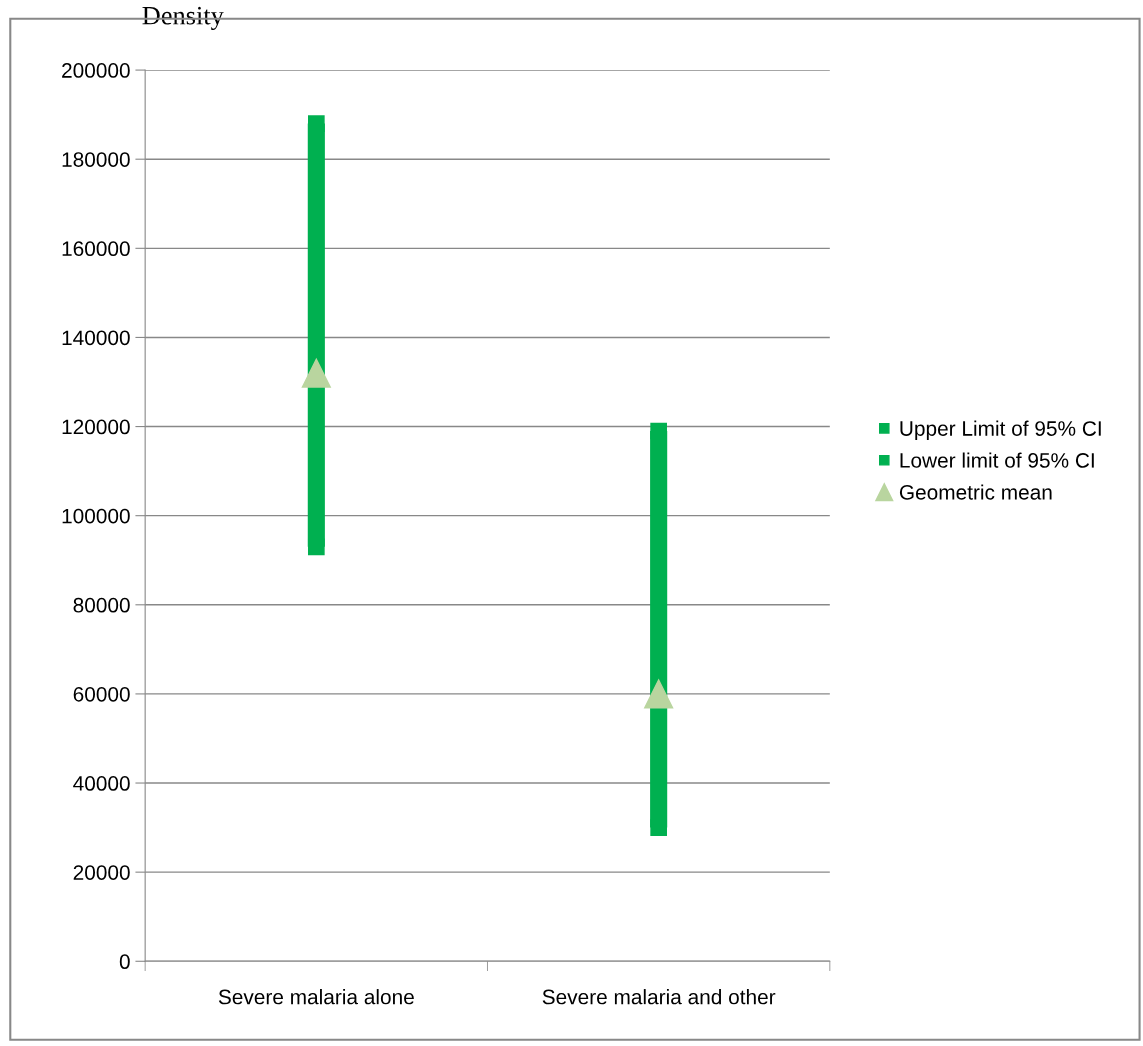 This screenshot has height=1046, width=1143. I want to click on legend-label: Geometric mean, so click(975, 492).